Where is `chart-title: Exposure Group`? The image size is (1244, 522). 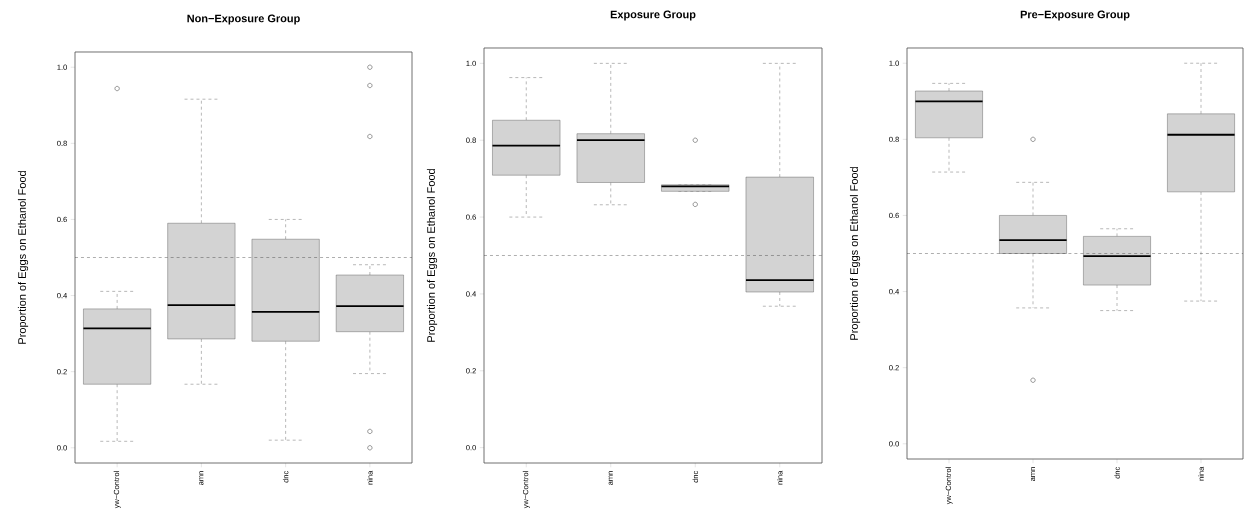
chart-title: Exposure Group is located at coordinates (653, 15).